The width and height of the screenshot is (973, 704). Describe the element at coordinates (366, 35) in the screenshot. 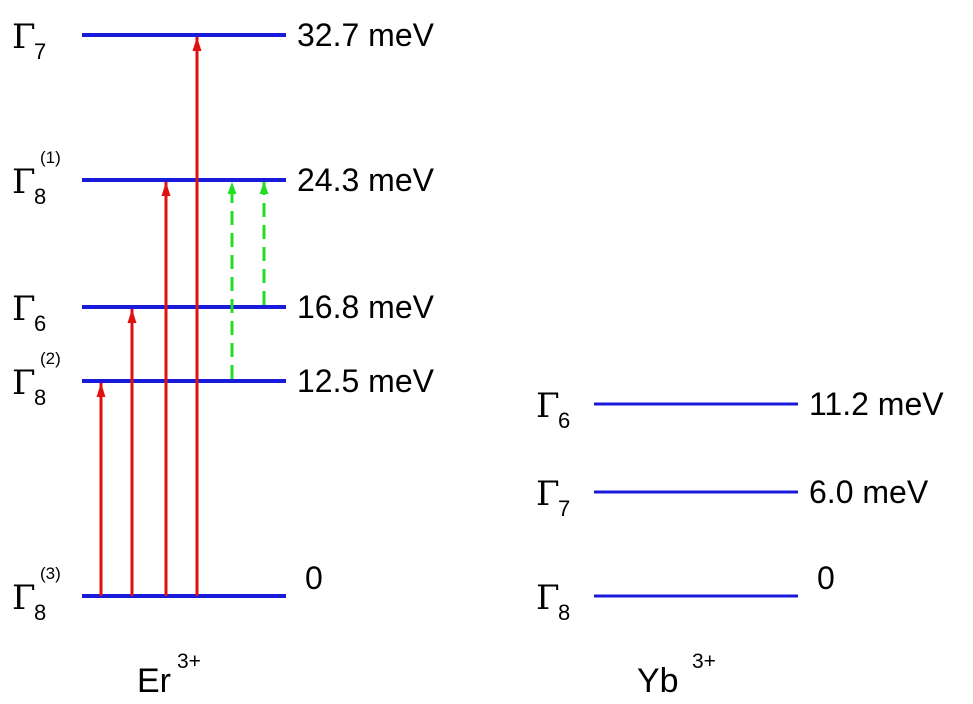

I see `er-energy-label: 32.7 meV` at that location.